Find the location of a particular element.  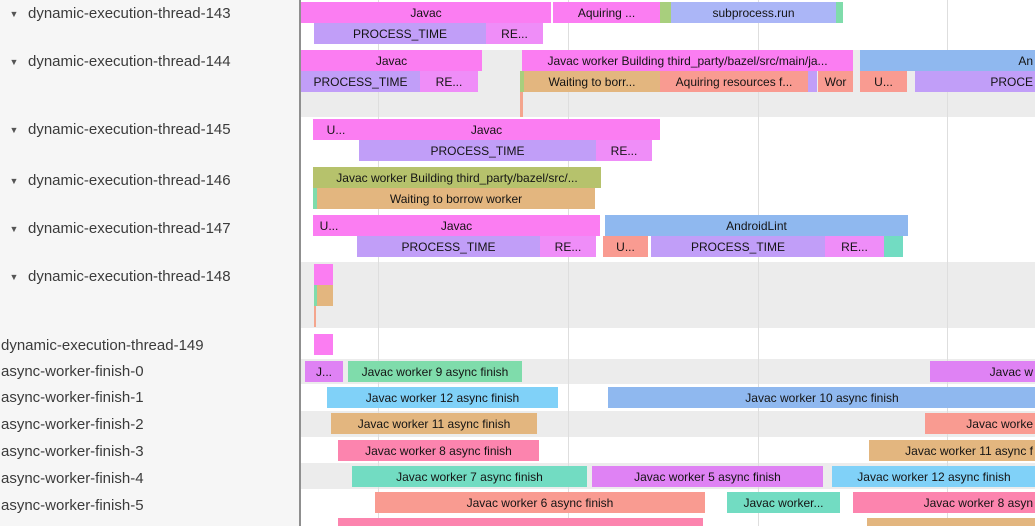

track-label-text: async-worker-finish-3 is located at coordinates (72, 451).